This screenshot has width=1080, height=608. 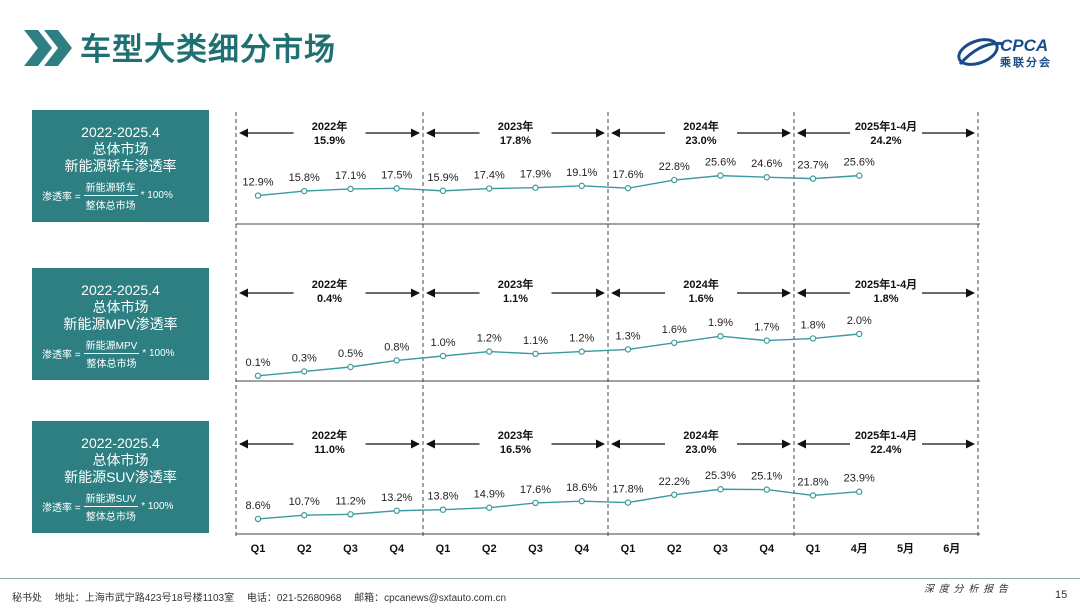 What do you see at coordinates (350, 549) in the screenshot?
I see `x-tick-label: Q3` at bounding box center [350, 549].